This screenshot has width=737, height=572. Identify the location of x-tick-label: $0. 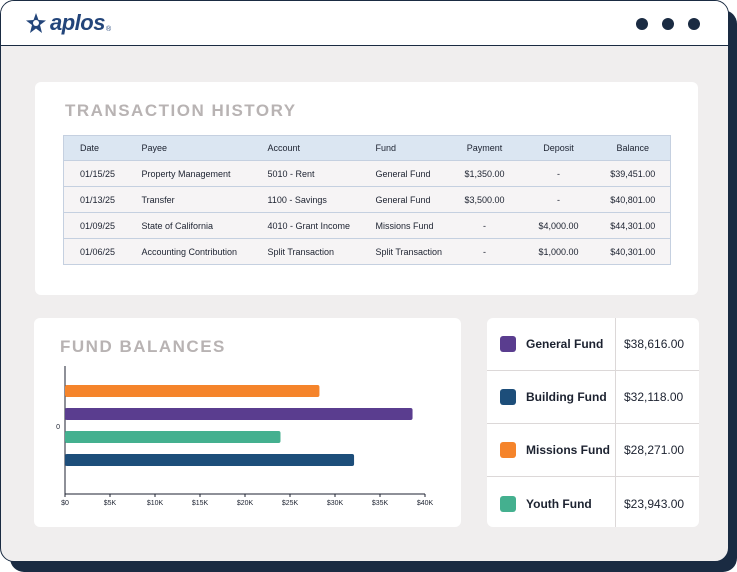
(65, 503).